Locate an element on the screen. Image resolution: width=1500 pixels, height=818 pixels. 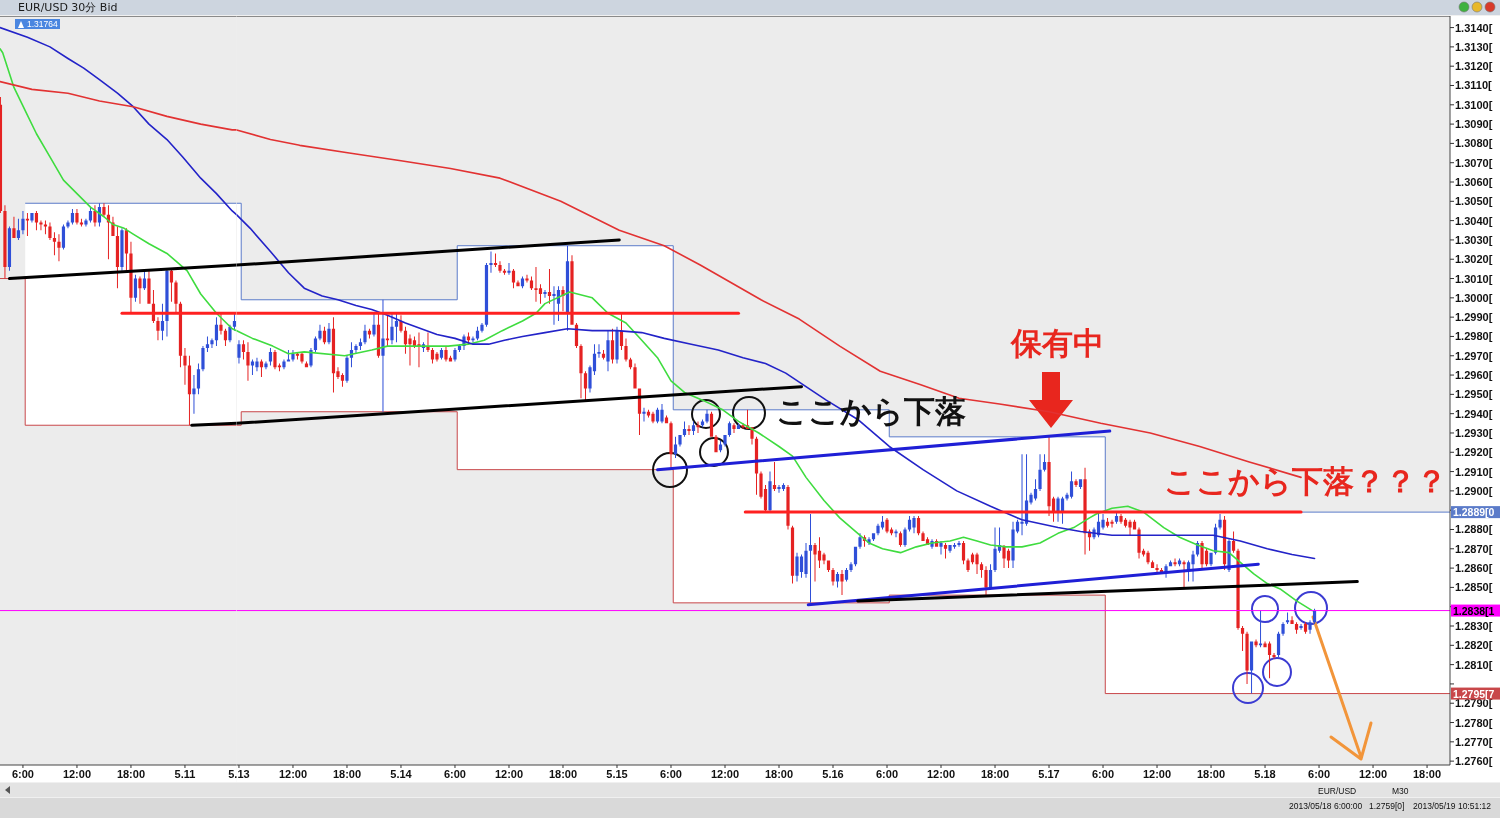
y-tick-label: 1.3070[ is located at coordinates (1474, 162).